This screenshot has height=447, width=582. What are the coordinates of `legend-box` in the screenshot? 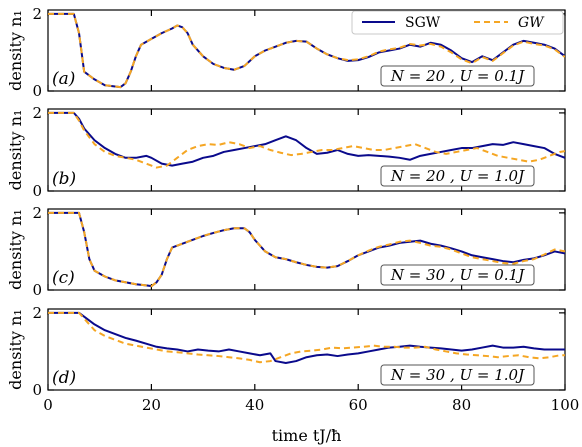 It's located at (457, 22).